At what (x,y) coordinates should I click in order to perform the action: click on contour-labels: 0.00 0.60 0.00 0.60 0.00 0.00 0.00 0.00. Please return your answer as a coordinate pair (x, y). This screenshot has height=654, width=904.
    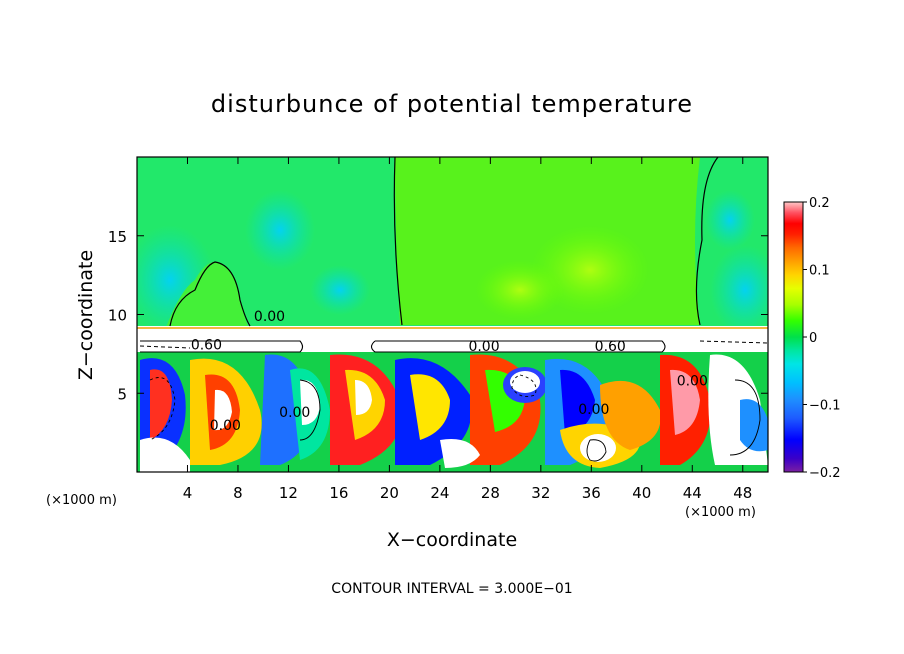
    Looking at the image, I should click on (449, 371).